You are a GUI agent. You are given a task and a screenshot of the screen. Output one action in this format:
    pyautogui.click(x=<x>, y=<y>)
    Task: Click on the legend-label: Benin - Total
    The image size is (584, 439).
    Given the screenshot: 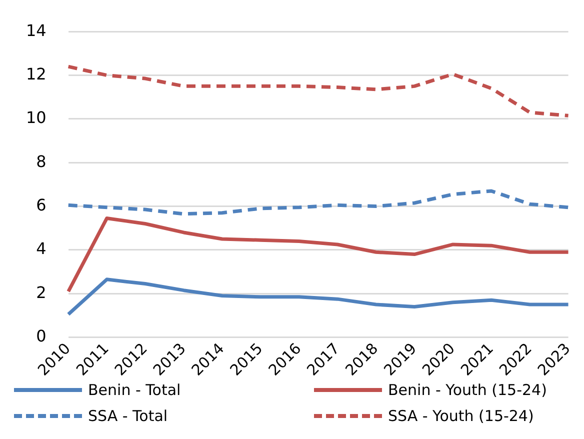 What is the action you would take?
    pyautogui.click(x=134, y=390)
    